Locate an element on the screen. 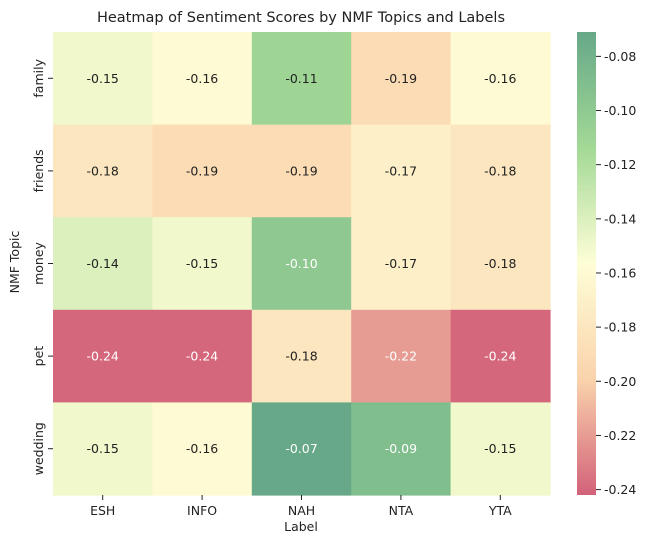 This screenshot has height=545, width=665. y-axis-ticks: family friends money pet wedding is located at coordinates (42, 266).